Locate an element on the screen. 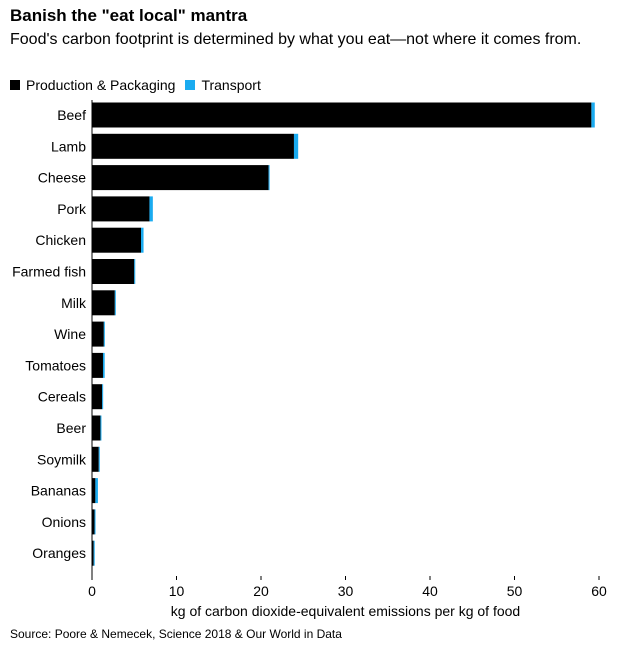 The width and height of the screenshot is (619, 651). bar-transport-chicken is located at coordinates (142, 240).